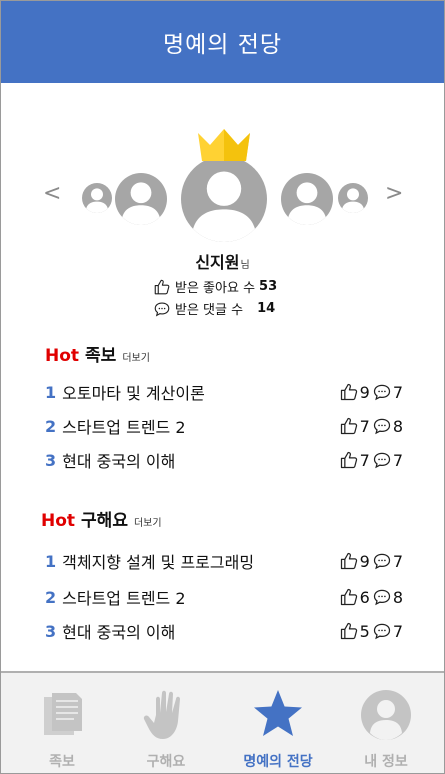 The height and width of the screenshot is (774, 445). I want to click on item-title: 오토마타 및 계산이론, so click(133, 393).